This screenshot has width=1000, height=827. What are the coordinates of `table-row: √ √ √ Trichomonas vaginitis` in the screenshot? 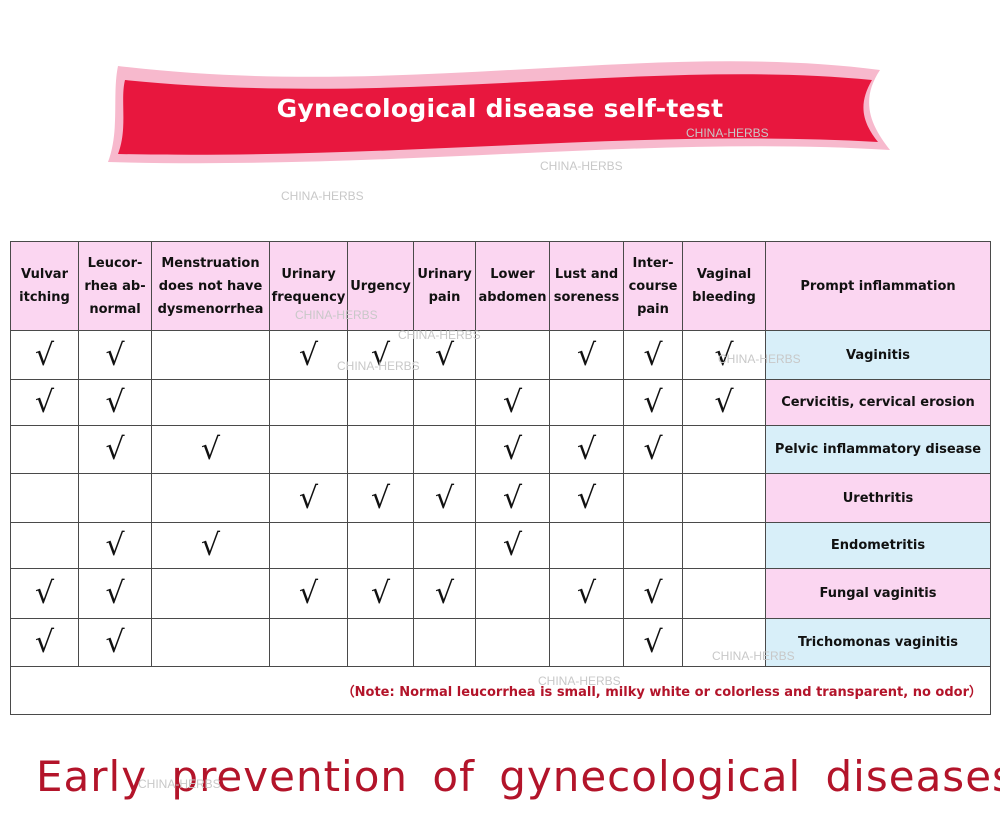 It's located at (500, 642).